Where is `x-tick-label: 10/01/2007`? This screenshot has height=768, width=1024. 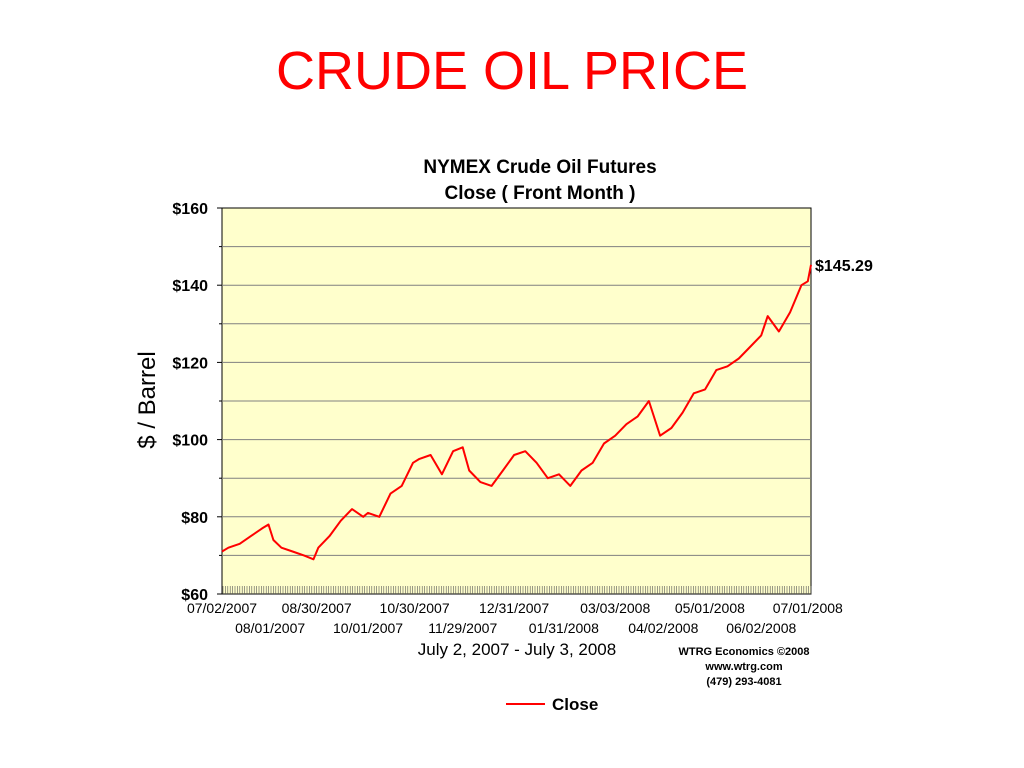
x-tick-label: 10/01/2007 is located at coordinates (368, 628).